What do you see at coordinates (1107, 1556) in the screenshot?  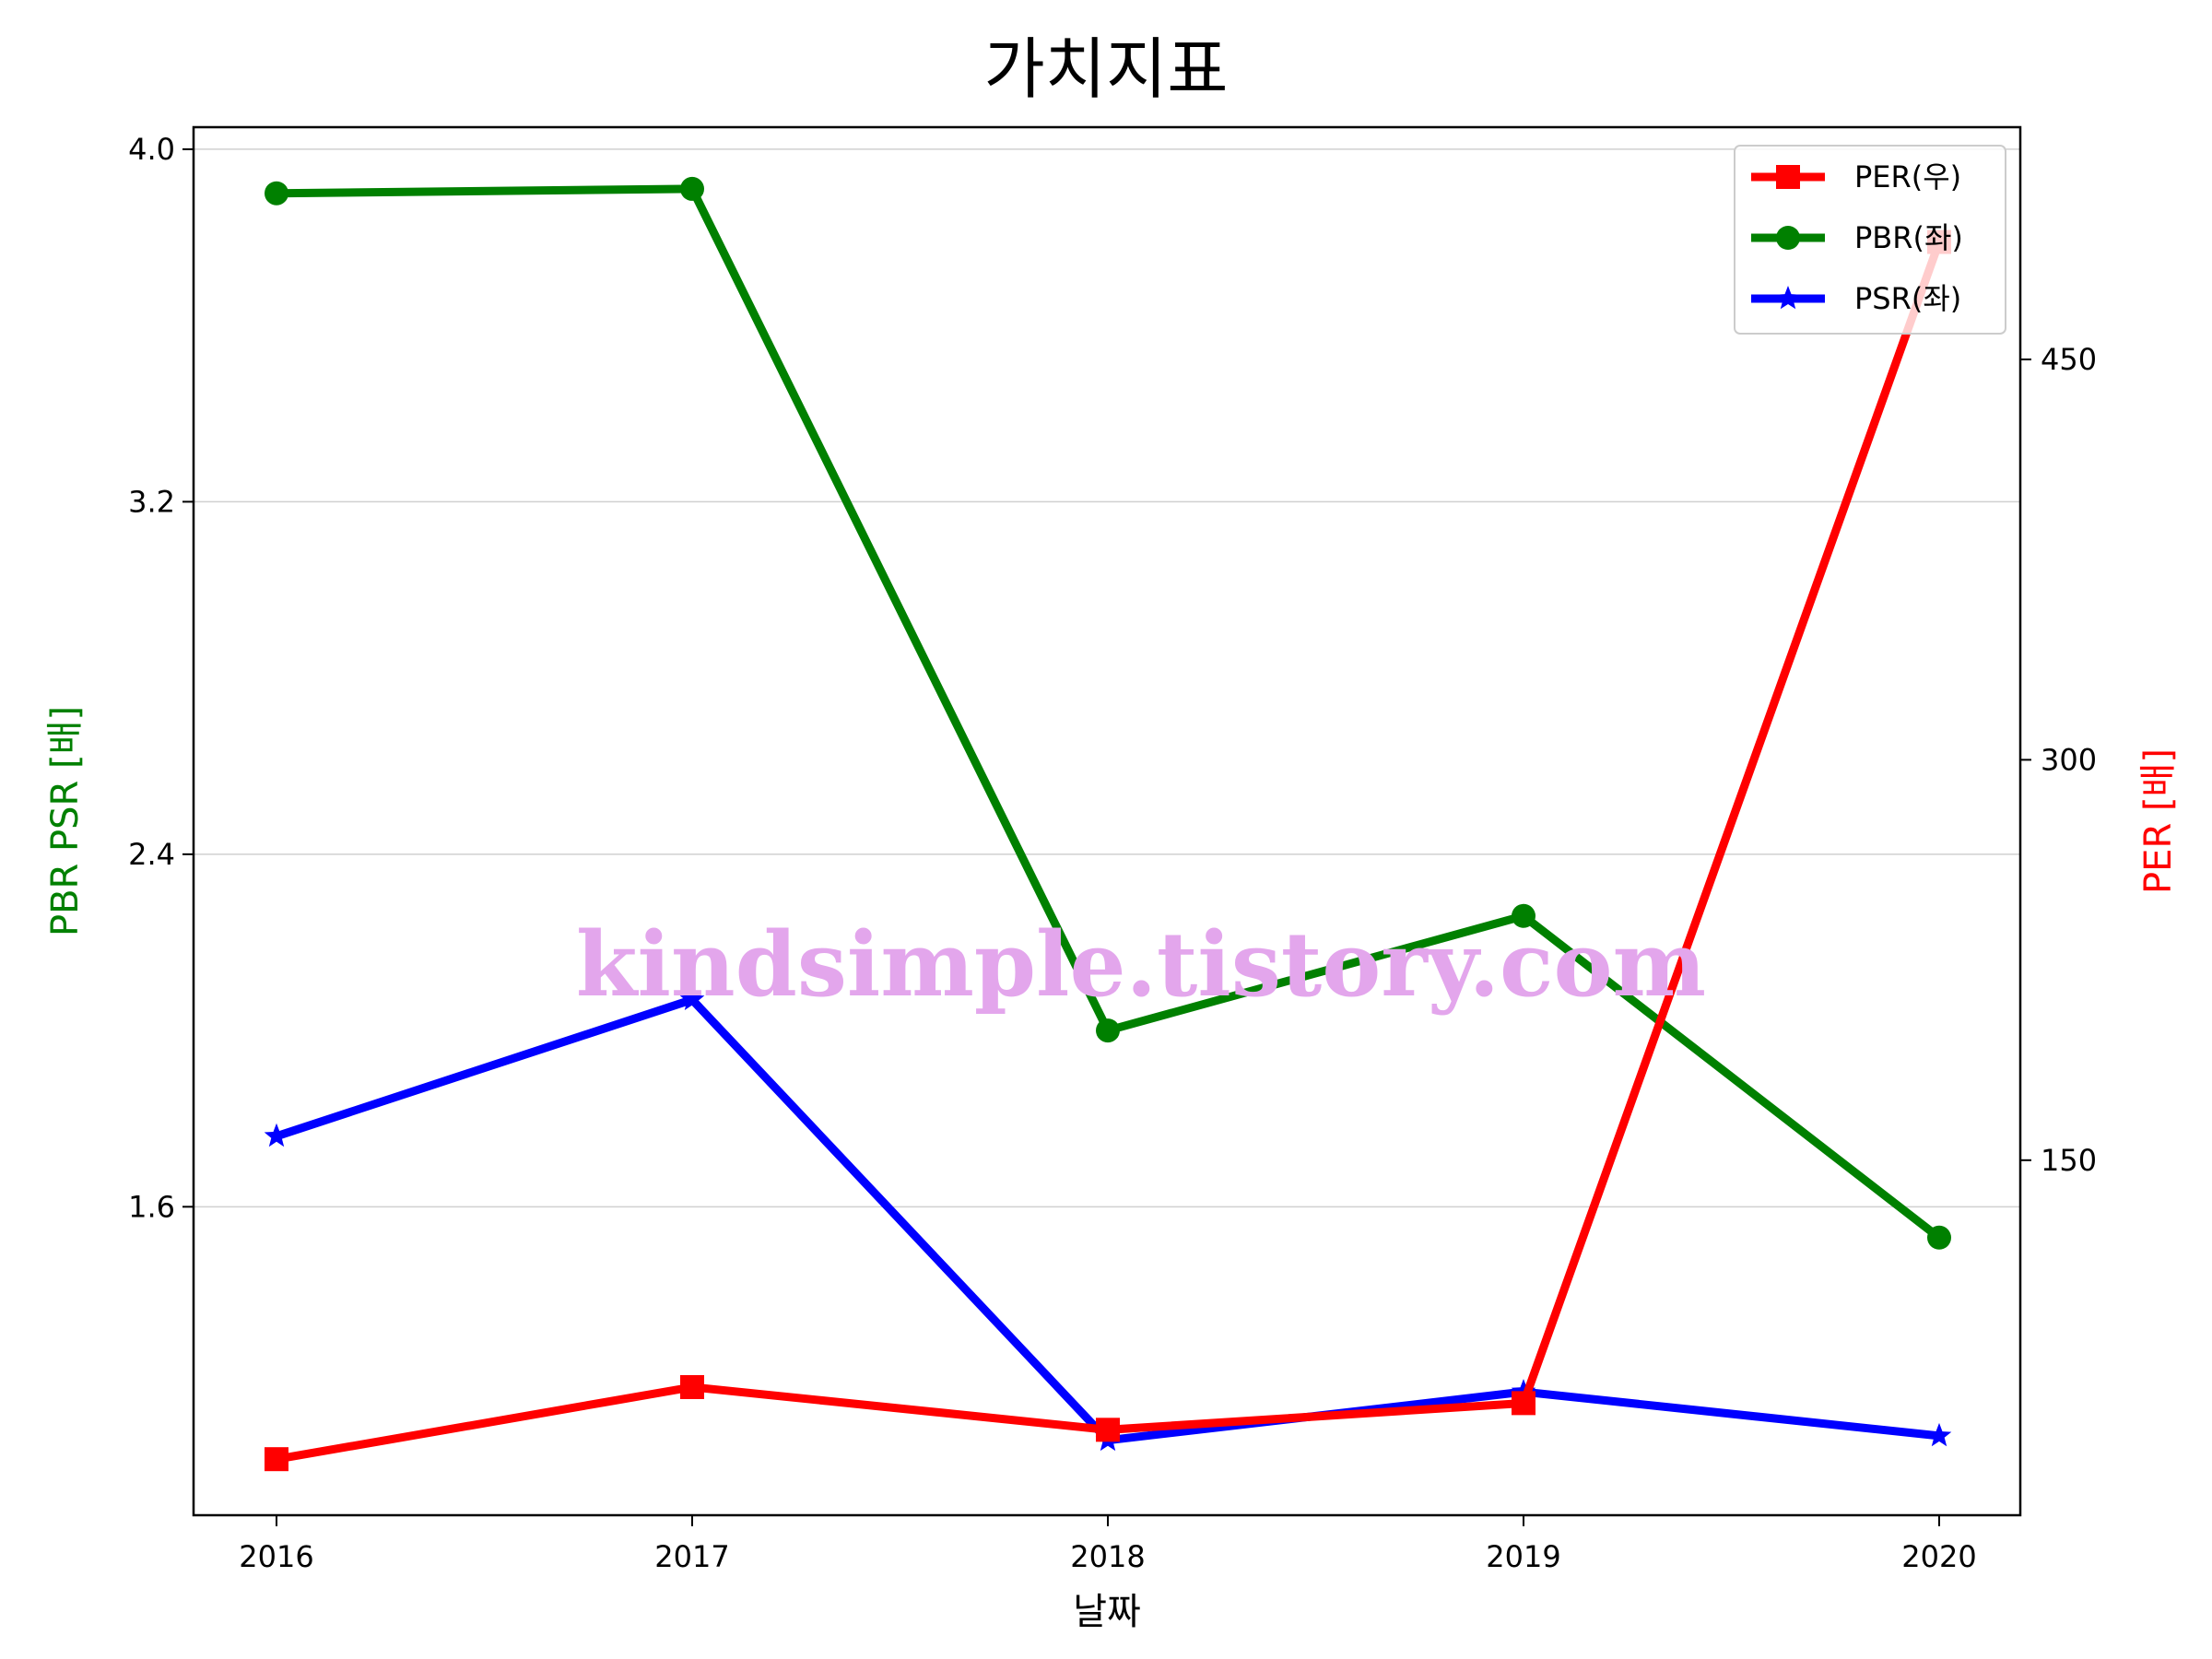 I see `x-tick-label-2: 2018` at bounding box center [1107, 1556].